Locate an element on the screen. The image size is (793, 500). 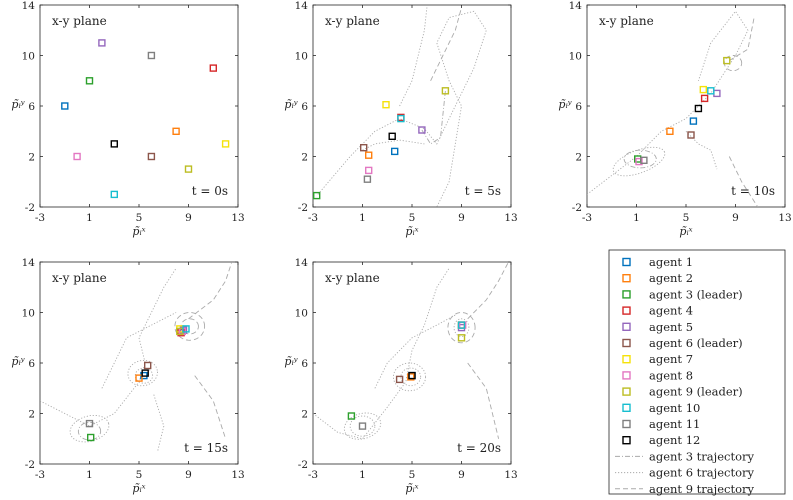
legend-box is located at coordinates (697, 372).